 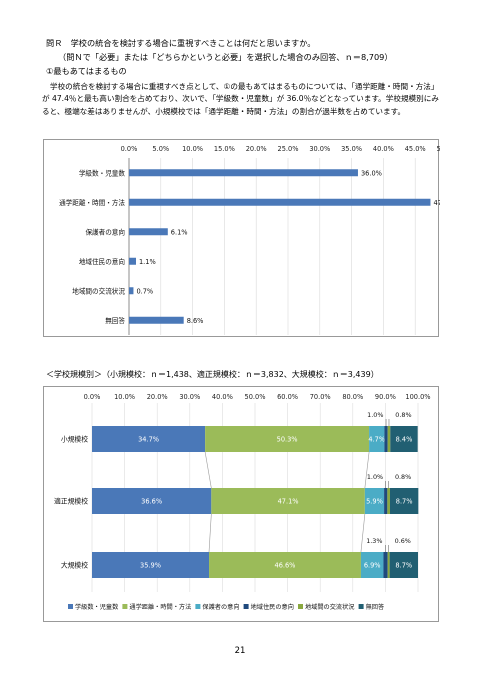 What do you see at coordinates (115, 320) in the screenshot?
I see `category-label: 無回答` at bounding box center [115, 320].